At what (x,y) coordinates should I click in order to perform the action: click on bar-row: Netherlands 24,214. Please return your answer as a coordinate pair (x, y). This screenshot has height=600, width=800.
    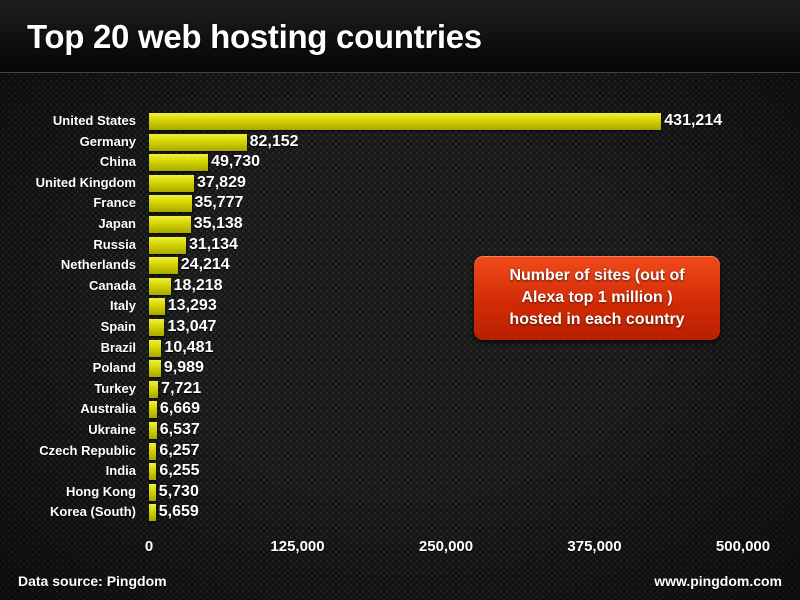
    Looking at the image, I should click on (400, 266).